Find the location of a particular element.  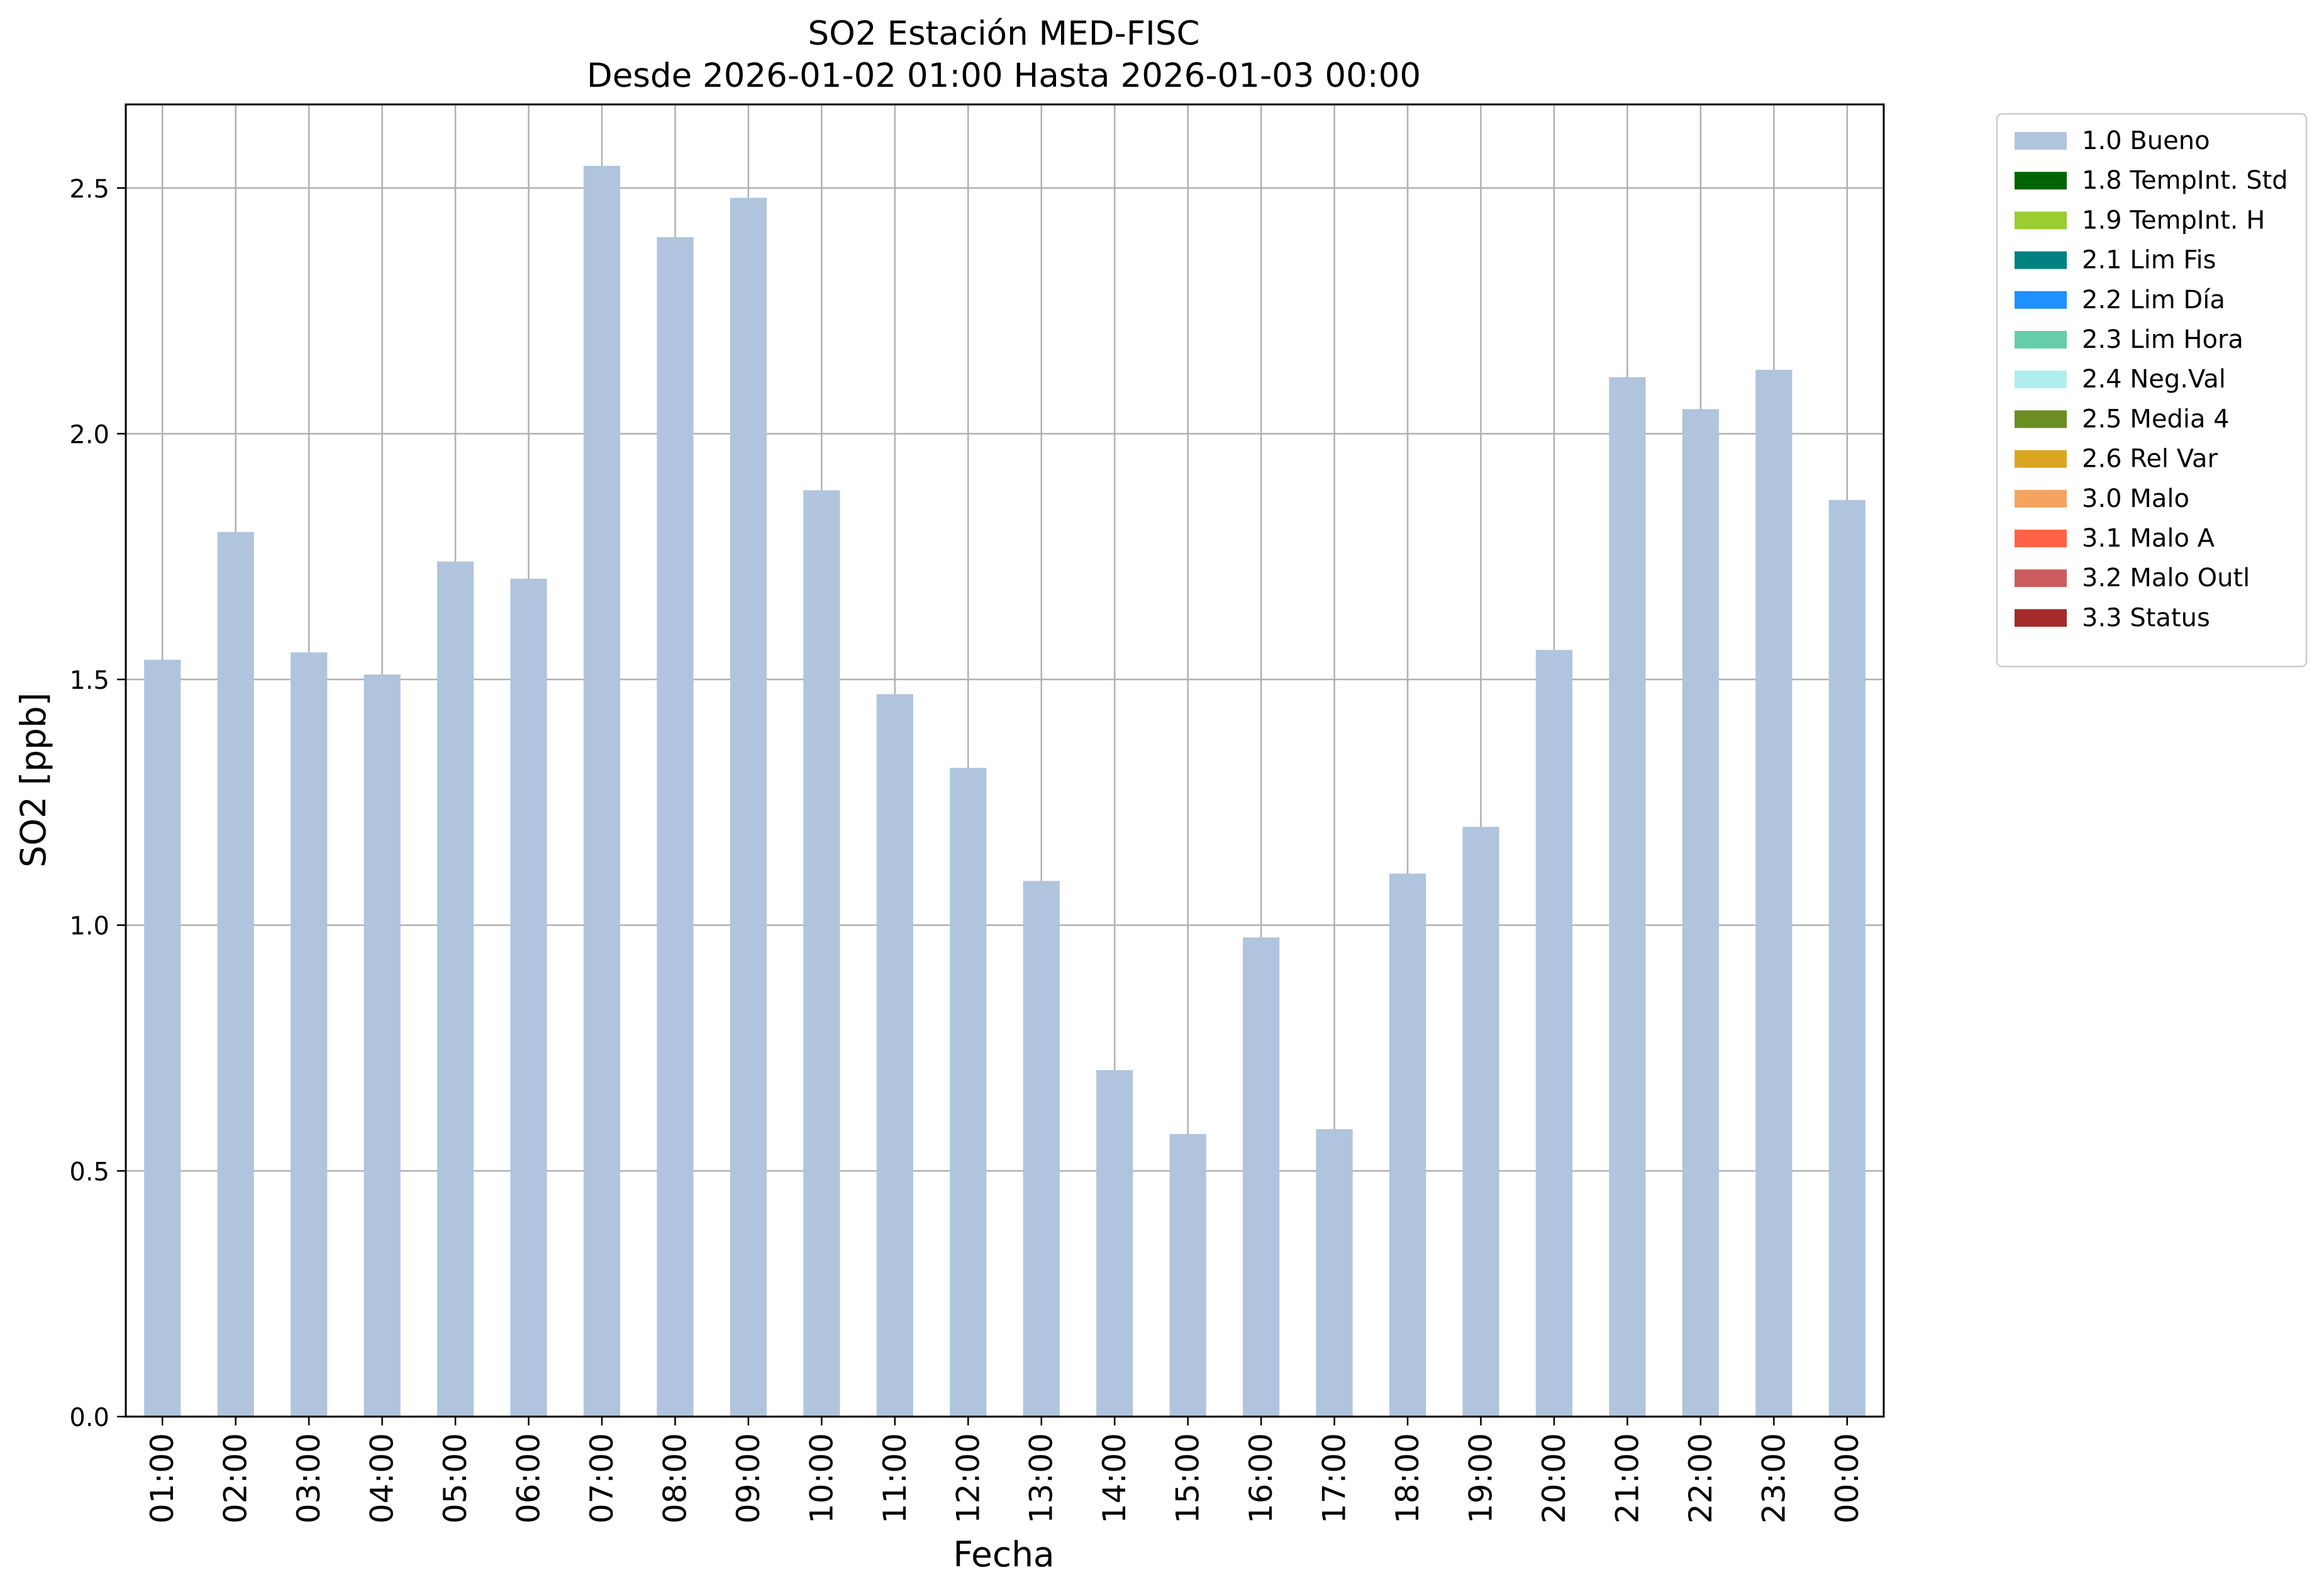

x-tick-label: 04:00 is located at coordinates (382, 1478).